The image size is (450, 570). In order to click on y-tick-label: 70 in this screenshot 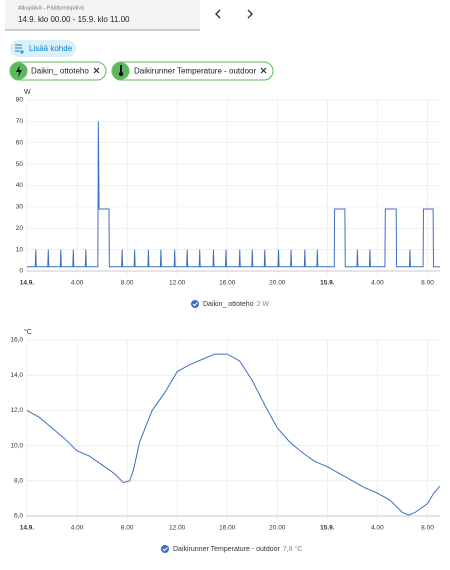, I will do `click(20, 121)`.